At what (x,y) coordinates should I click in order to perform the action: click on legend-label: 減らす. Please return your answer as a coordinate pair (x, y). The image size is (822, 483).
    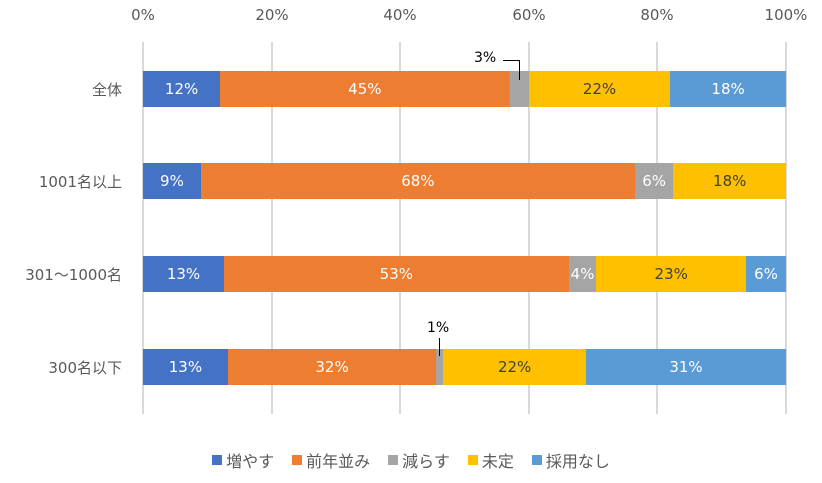
    Looking at the image, I should click on (426, 461).